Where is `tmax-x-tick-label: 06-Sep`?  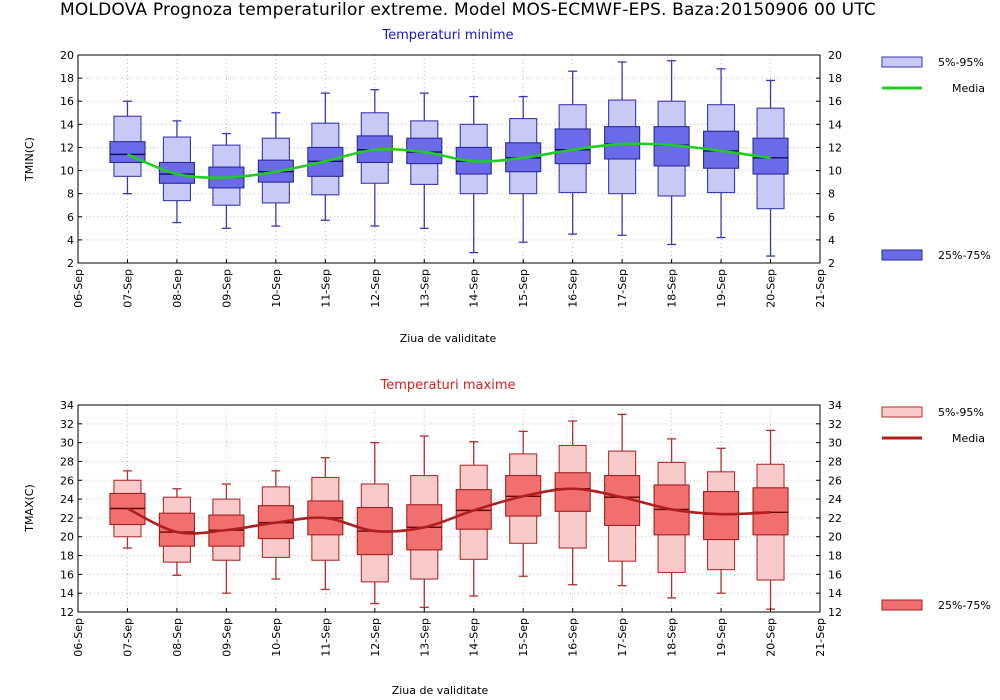
tmax-x-tick-label: 06-Sep is located at coordinates (78, 637).